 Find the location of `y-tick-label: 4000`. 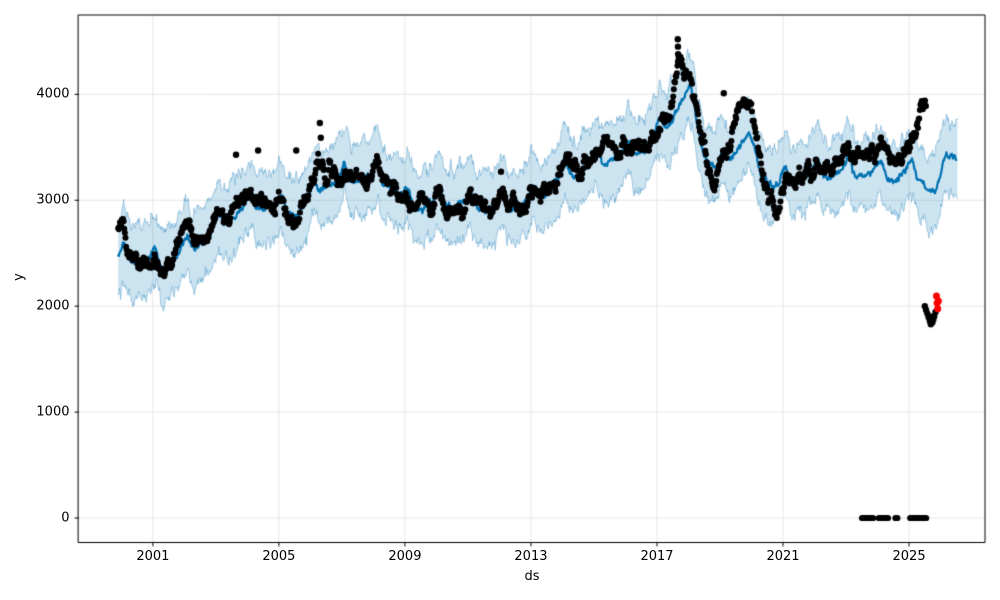

y-tick-label: 4000 is located at coordinates (53, 94).